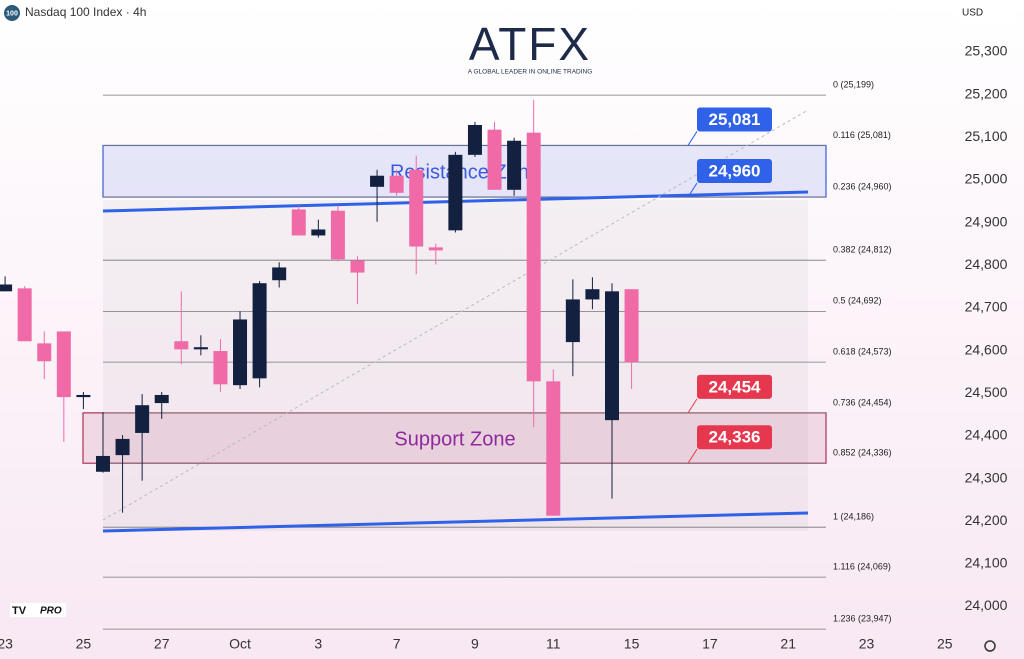 This screenshot has height=659, width=1024. I want to click on fib-label: 0.618 (24,573), so click(862, 352).